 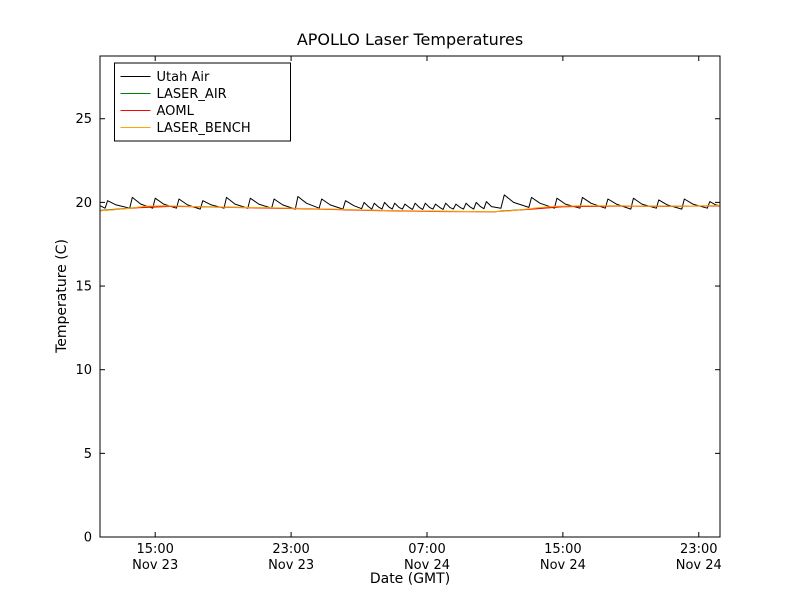 I want to click on legend-label: Utah Air, so click(x=183, y=77).